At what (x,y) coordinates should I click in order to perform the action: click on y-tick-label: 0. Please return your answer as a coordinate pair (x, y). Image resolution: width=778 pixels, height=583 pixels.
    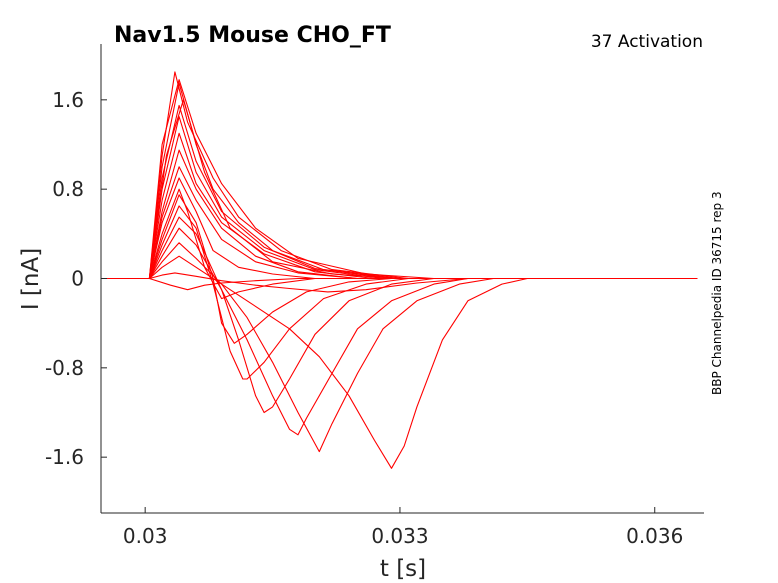
    Looking at the image, I should click on (77, 279).